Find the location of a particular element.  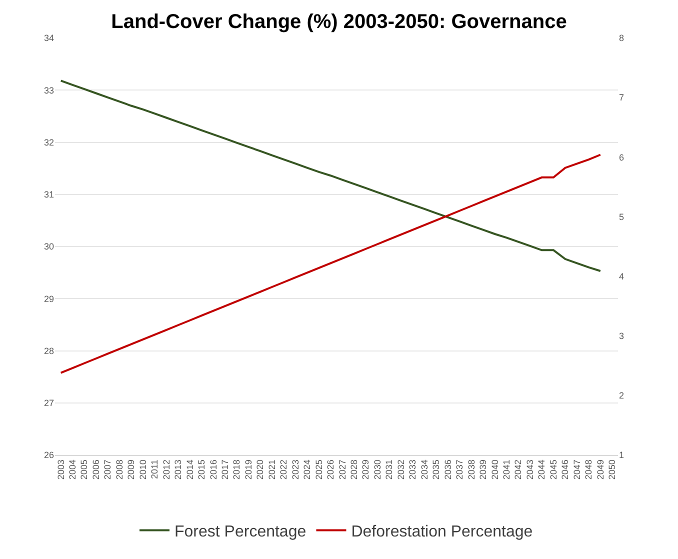

x-tick-label: 2048 is located at coordinates (589, 470).